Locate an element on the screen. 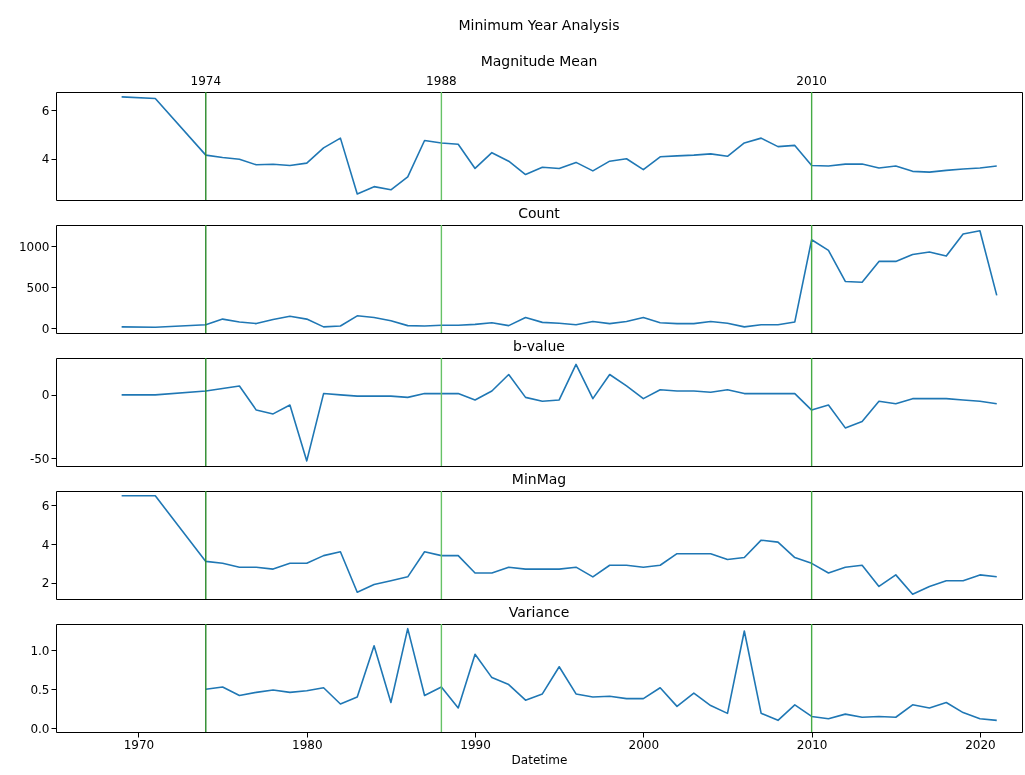 Image resolution: width=1025 pixels, height=775 pixels. chart-title: Minimum Year Analysis is located at coordinates (539, 25).